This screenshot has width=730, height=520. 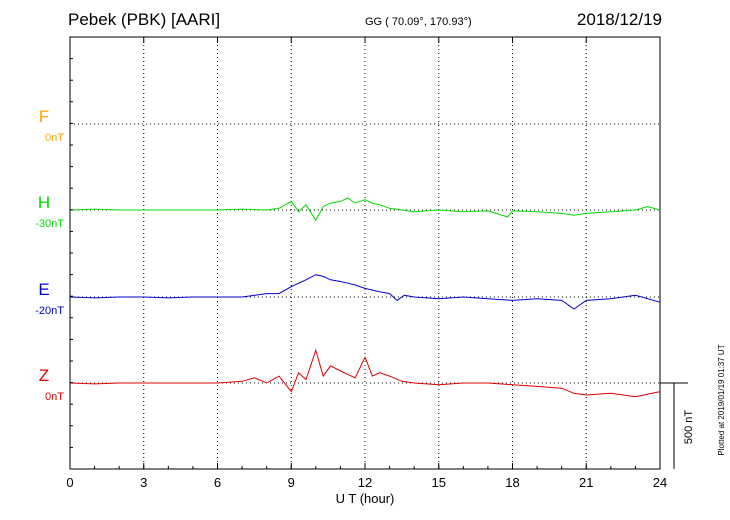 I want to click on baseline-label-F: 0nT, so click(x=54, y=138).